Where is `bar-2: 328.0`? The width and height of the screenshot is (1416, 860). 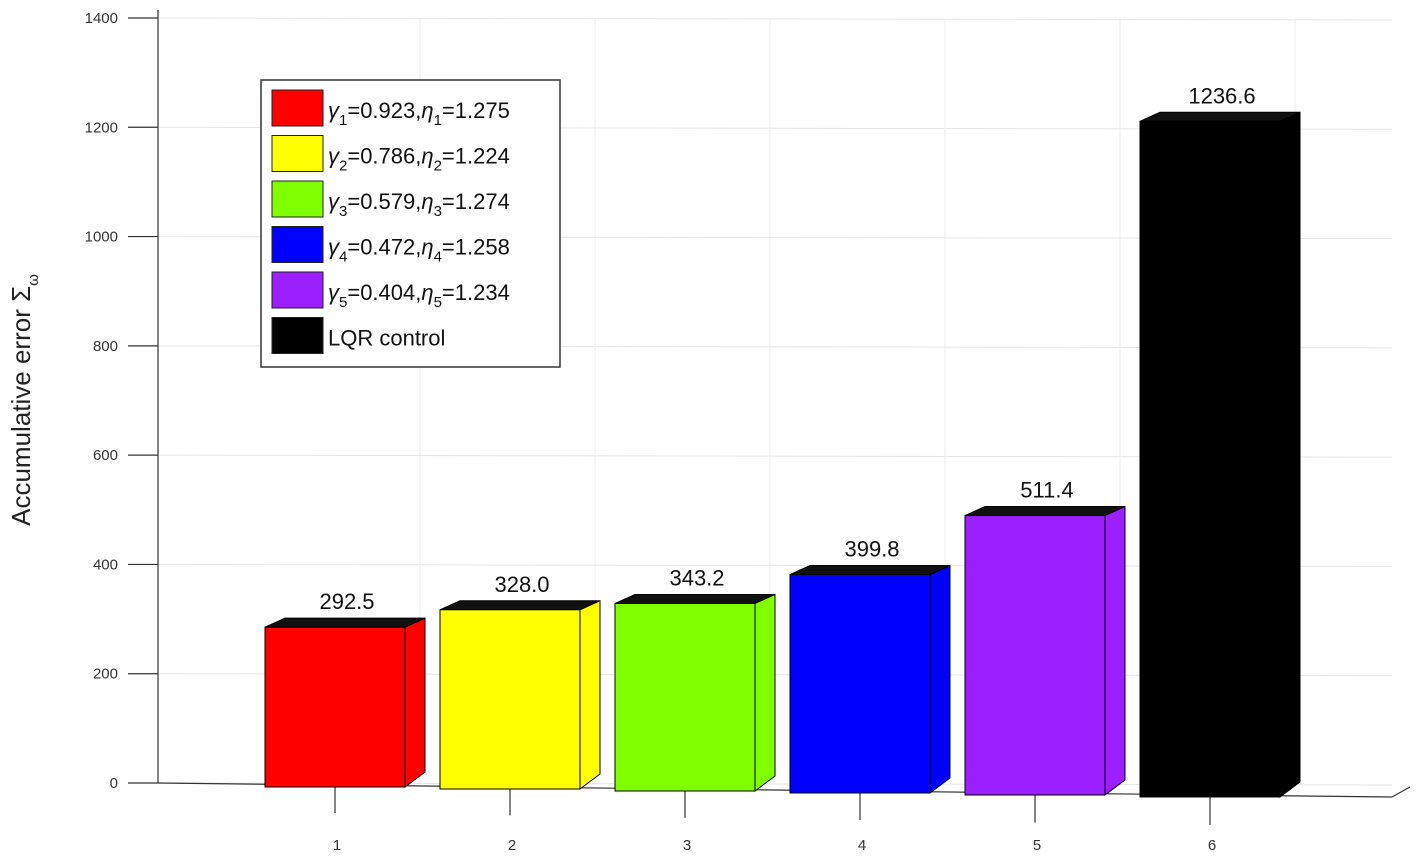 bar-2: 328.0 is located at coordinates (520, 681).